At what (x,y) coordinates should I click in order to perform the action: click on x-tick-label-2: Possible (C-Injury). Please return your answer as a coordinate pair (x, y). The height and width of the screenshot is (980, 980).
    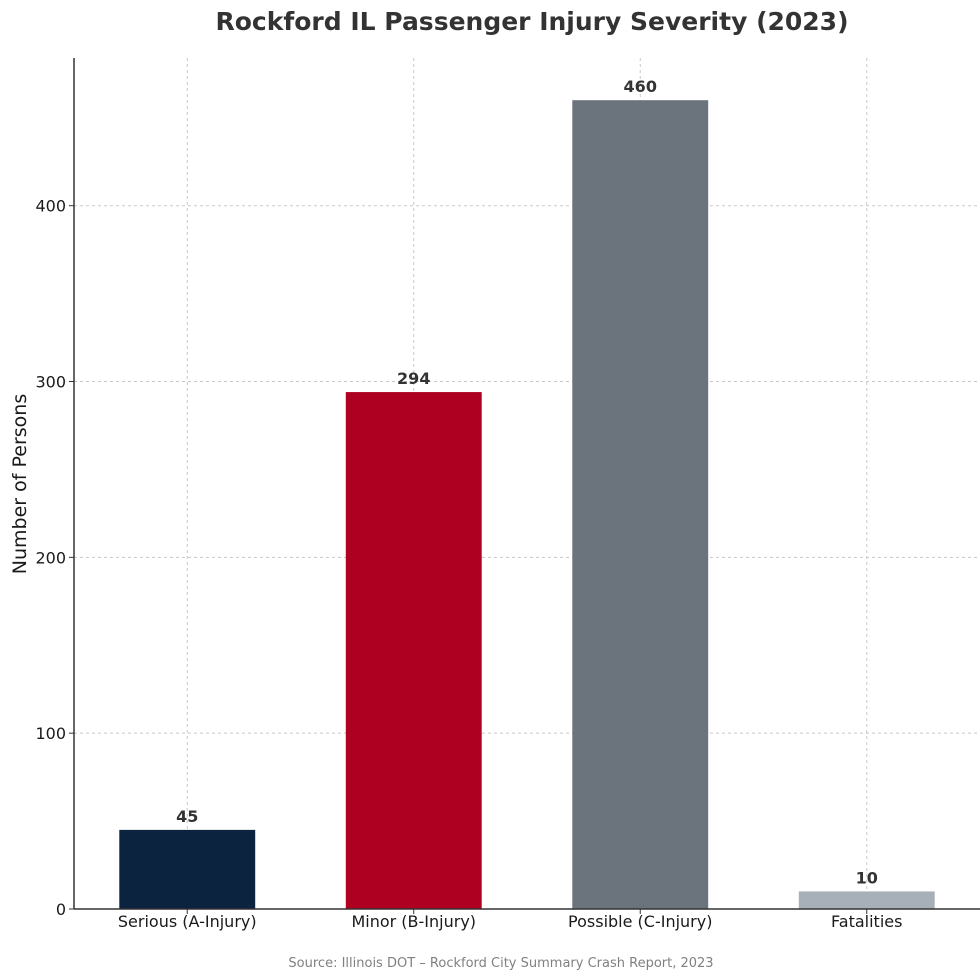
    Looking at the image, I should click on (640, 921).